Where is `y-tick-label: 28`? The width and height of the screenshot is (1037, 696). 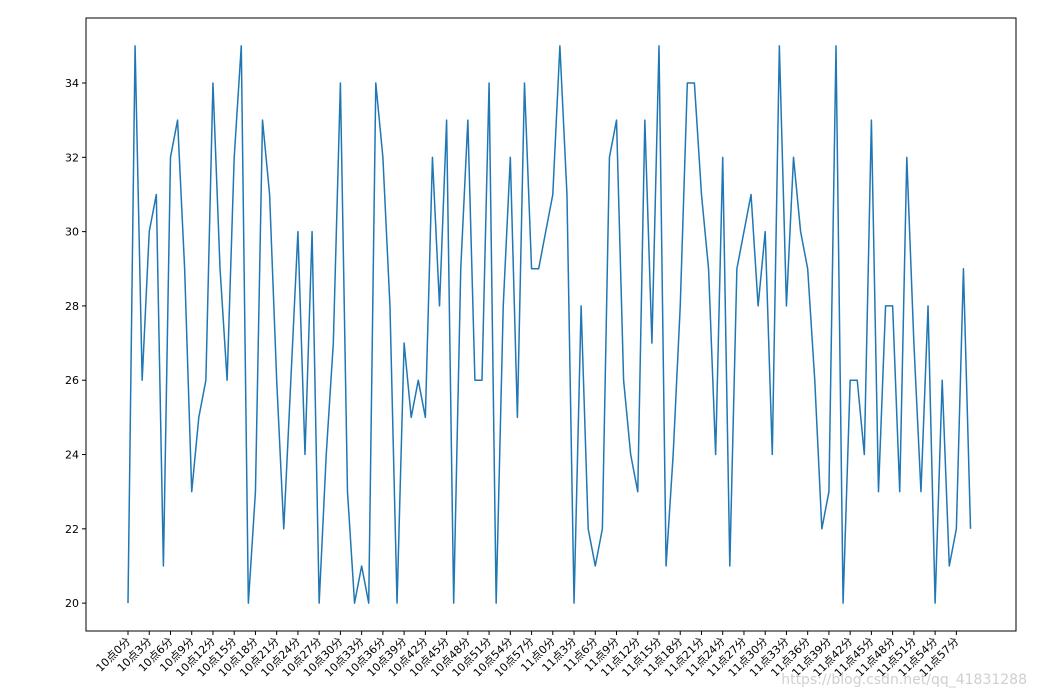
y-tick-label: 28 is located at coordinates (72, 306).